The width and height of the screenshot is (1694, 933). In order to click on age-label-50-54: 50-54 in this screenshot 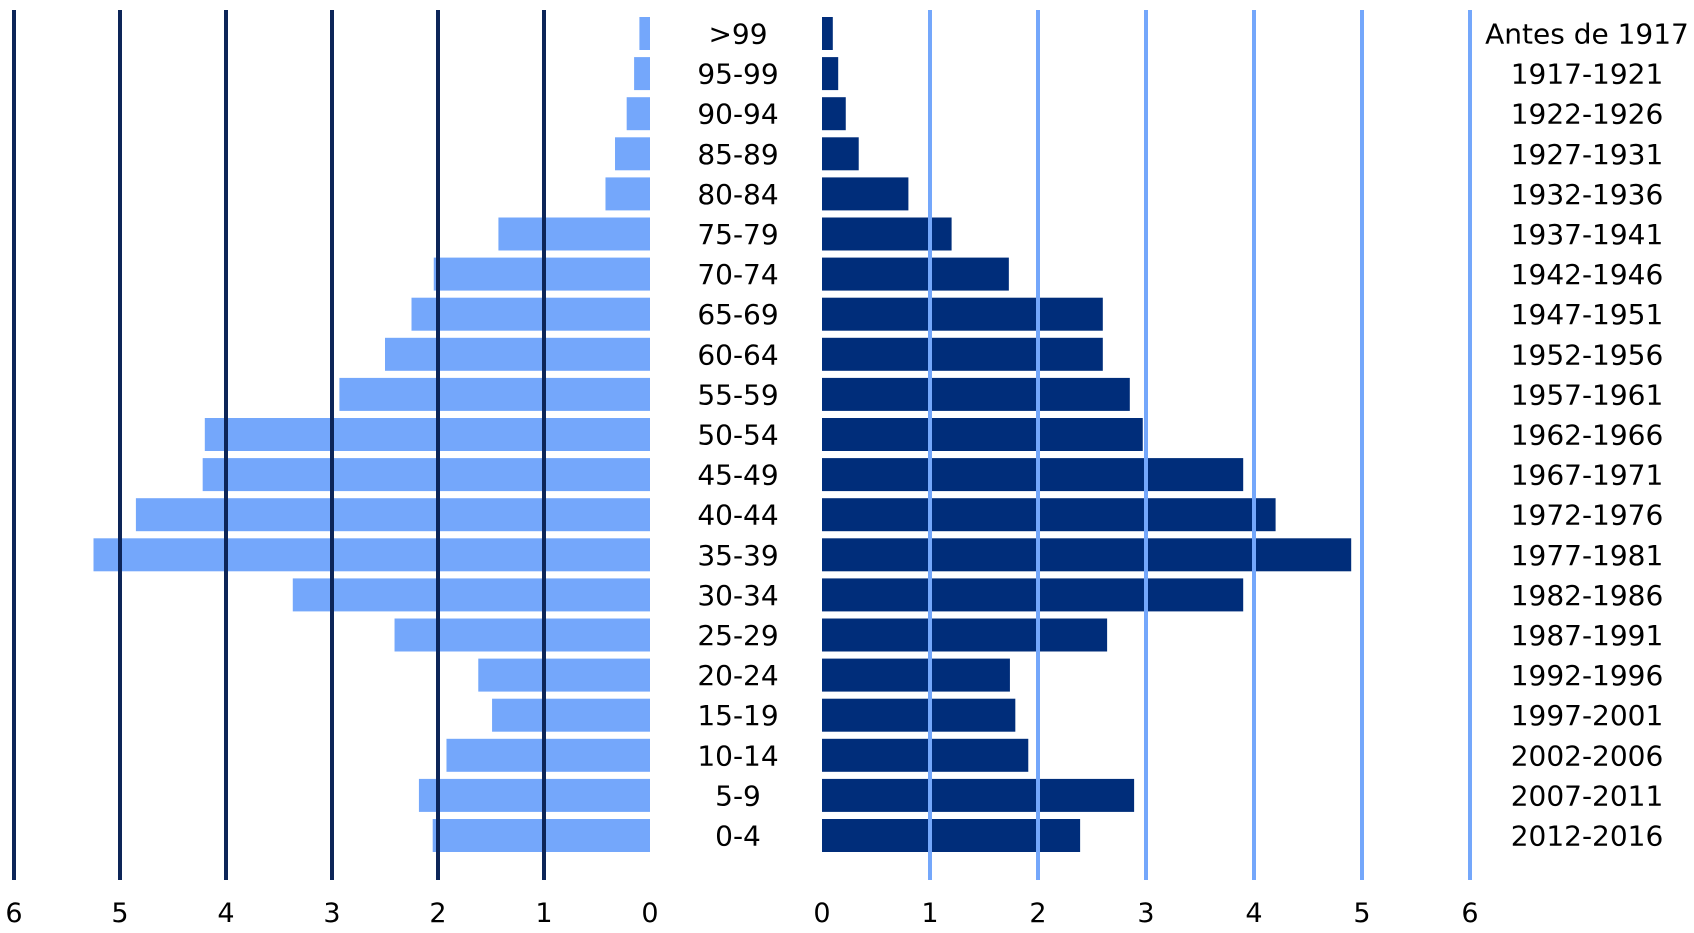, I will do `click(737, 435)`.